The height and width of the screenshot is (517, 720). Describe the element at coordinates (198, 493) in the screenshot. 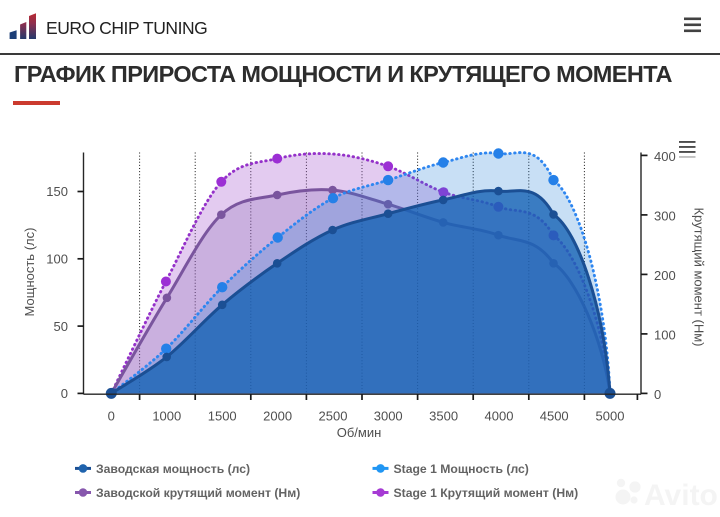

I see `svg-text: Заводской крутящий момент (Нм)` at that location.